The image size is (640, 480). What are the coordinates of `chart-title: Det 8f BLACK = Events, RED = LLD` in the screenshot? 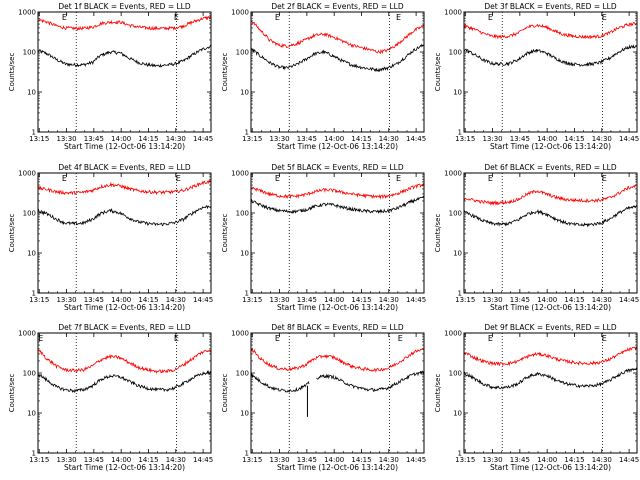 It's located at (337, 327).